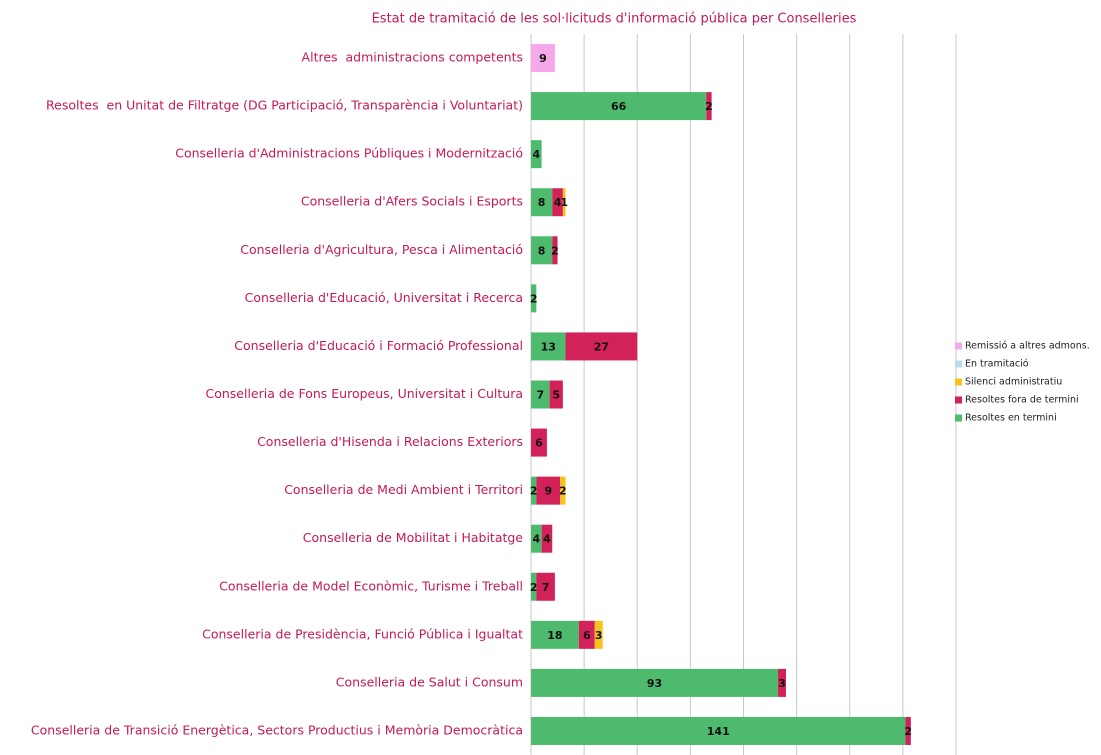 Image resolution: width=1101 pixels, height=755 pixels. Describe the element at coordinates (997, 364) in the screenshot. I see `legend-label: En tramitació` at that location.